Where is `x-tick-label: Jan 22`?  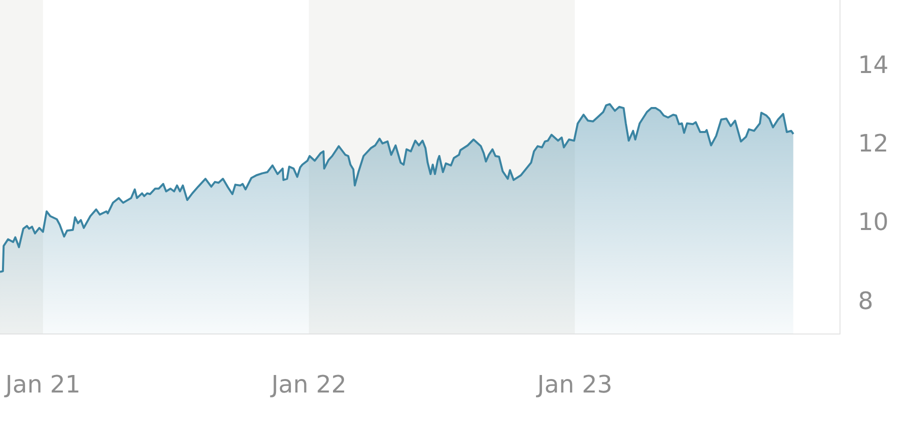
x-tick-label: Jan 22 is located at coordinates (307, 384).